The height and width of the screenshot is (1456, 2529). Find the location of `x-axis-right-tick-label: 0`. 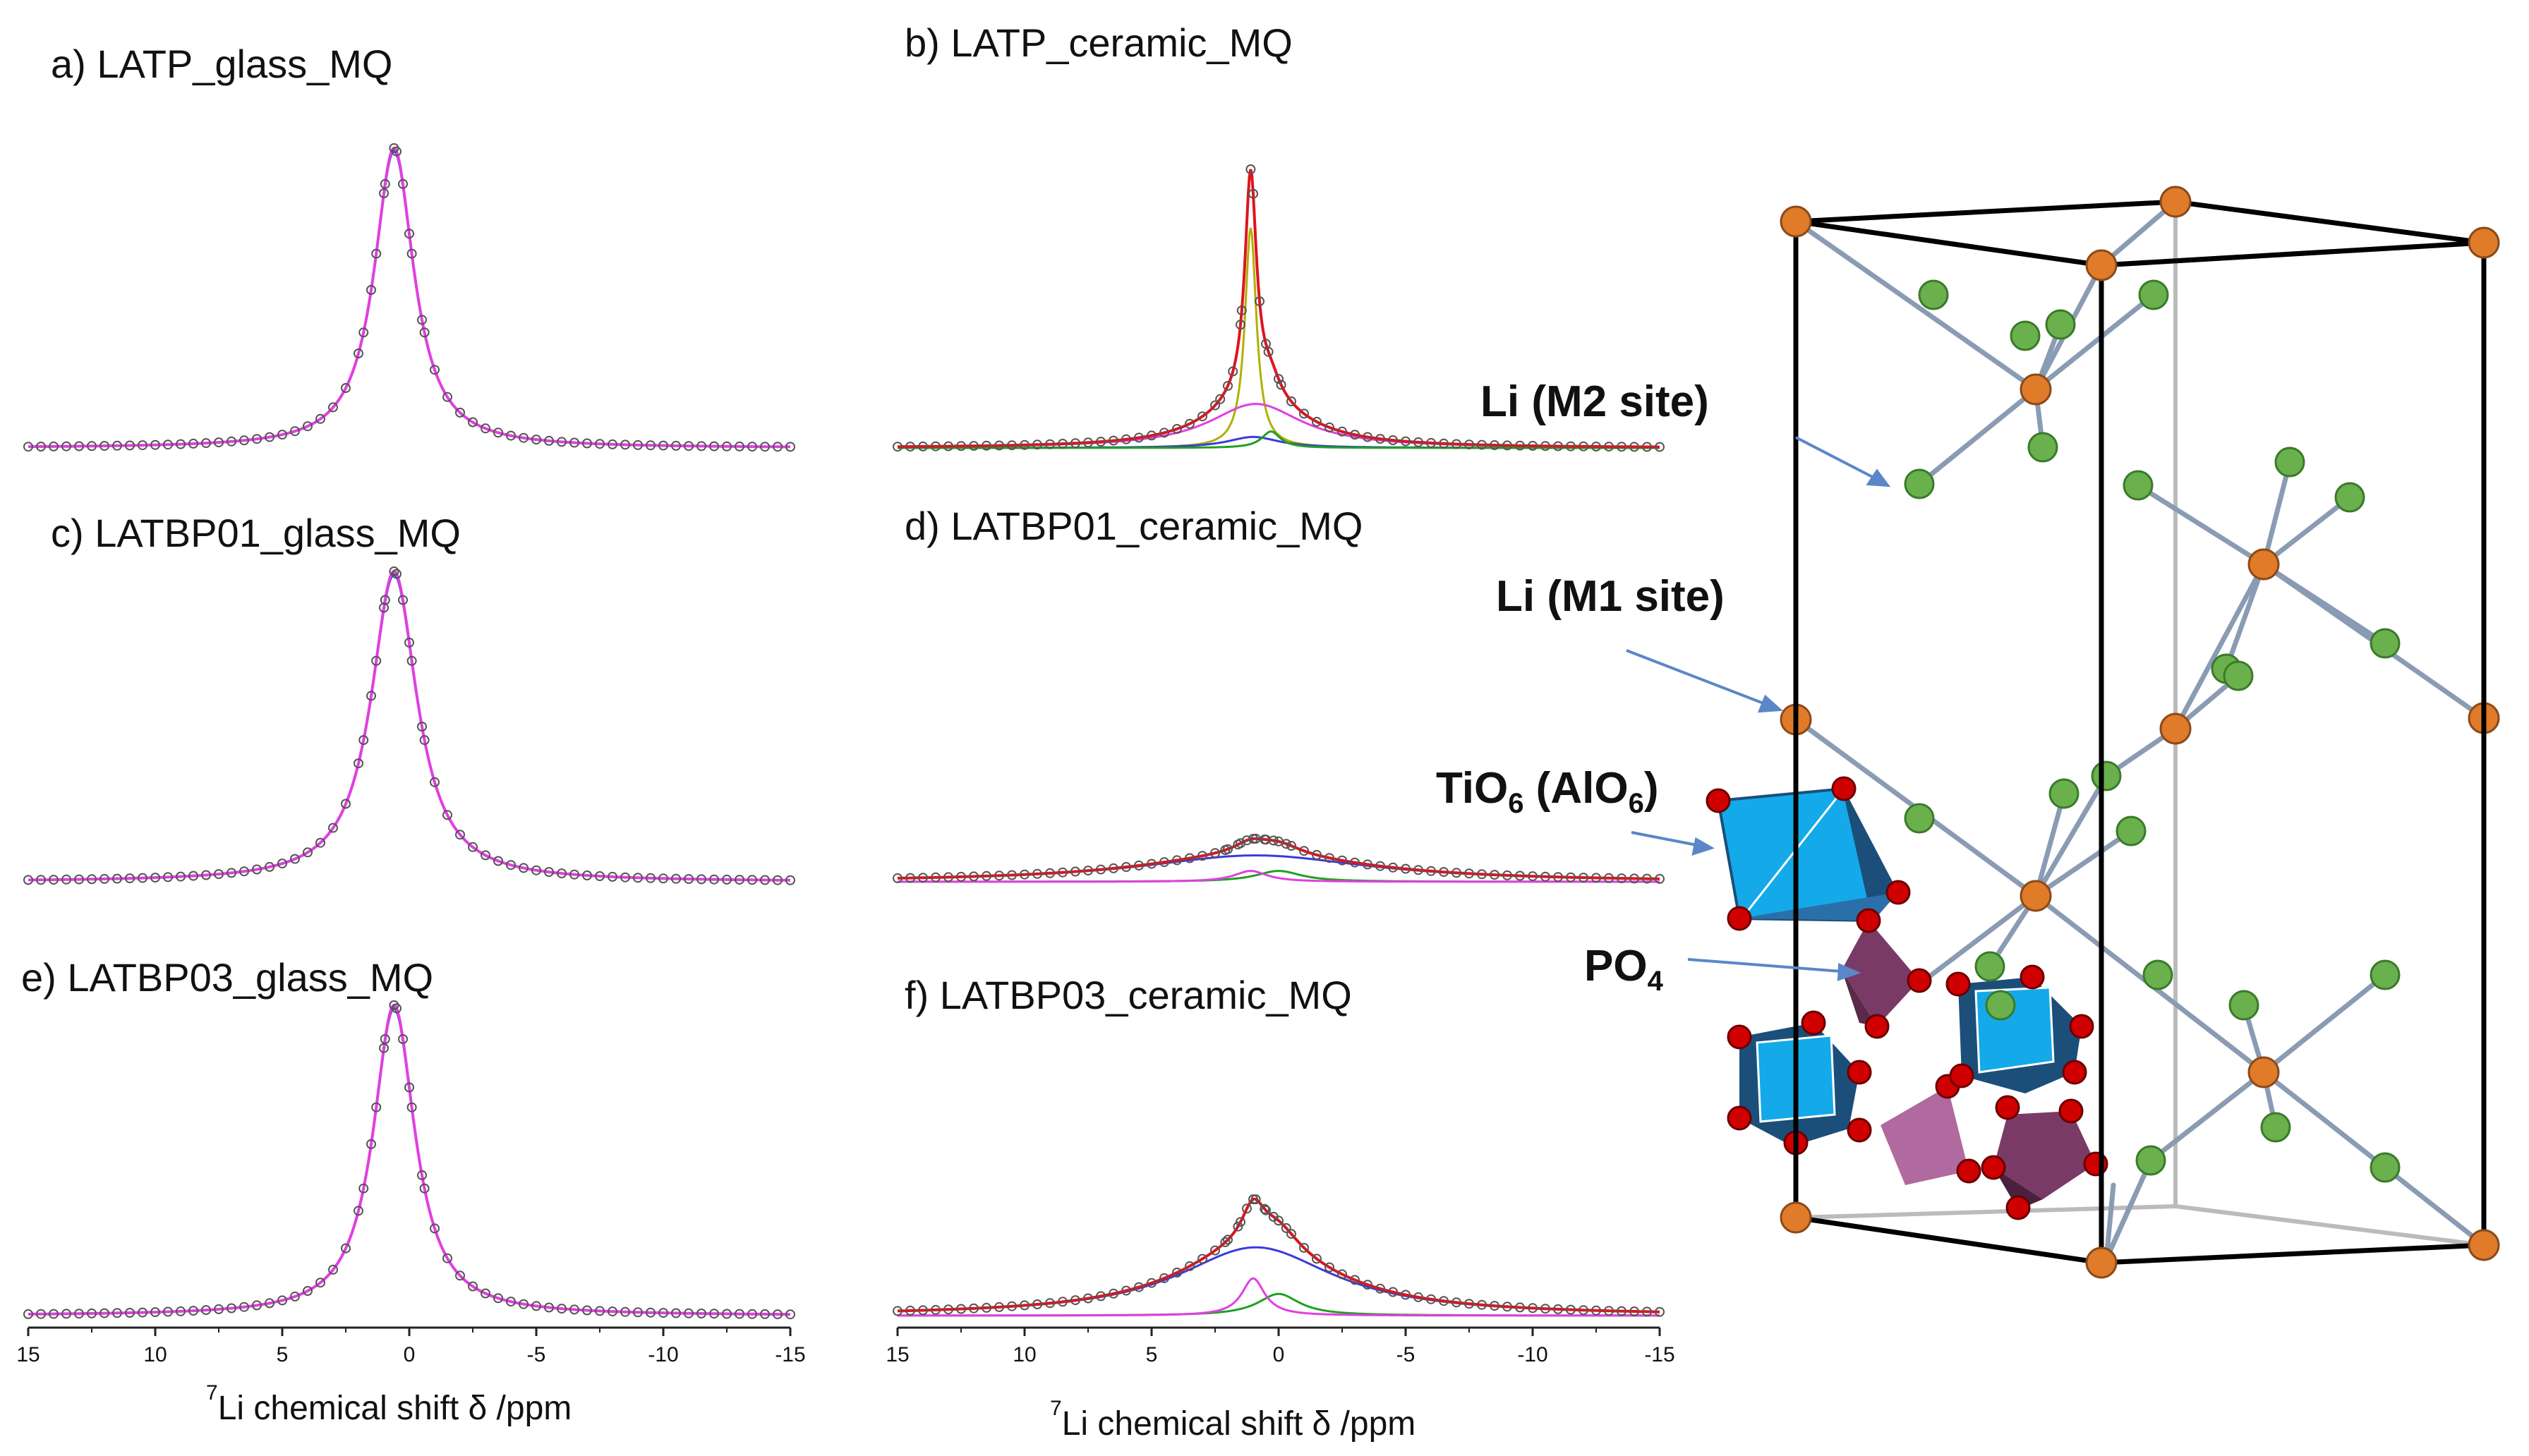

x-axis-right-tick-label: 0 is located at coordinates (1279, 1355).